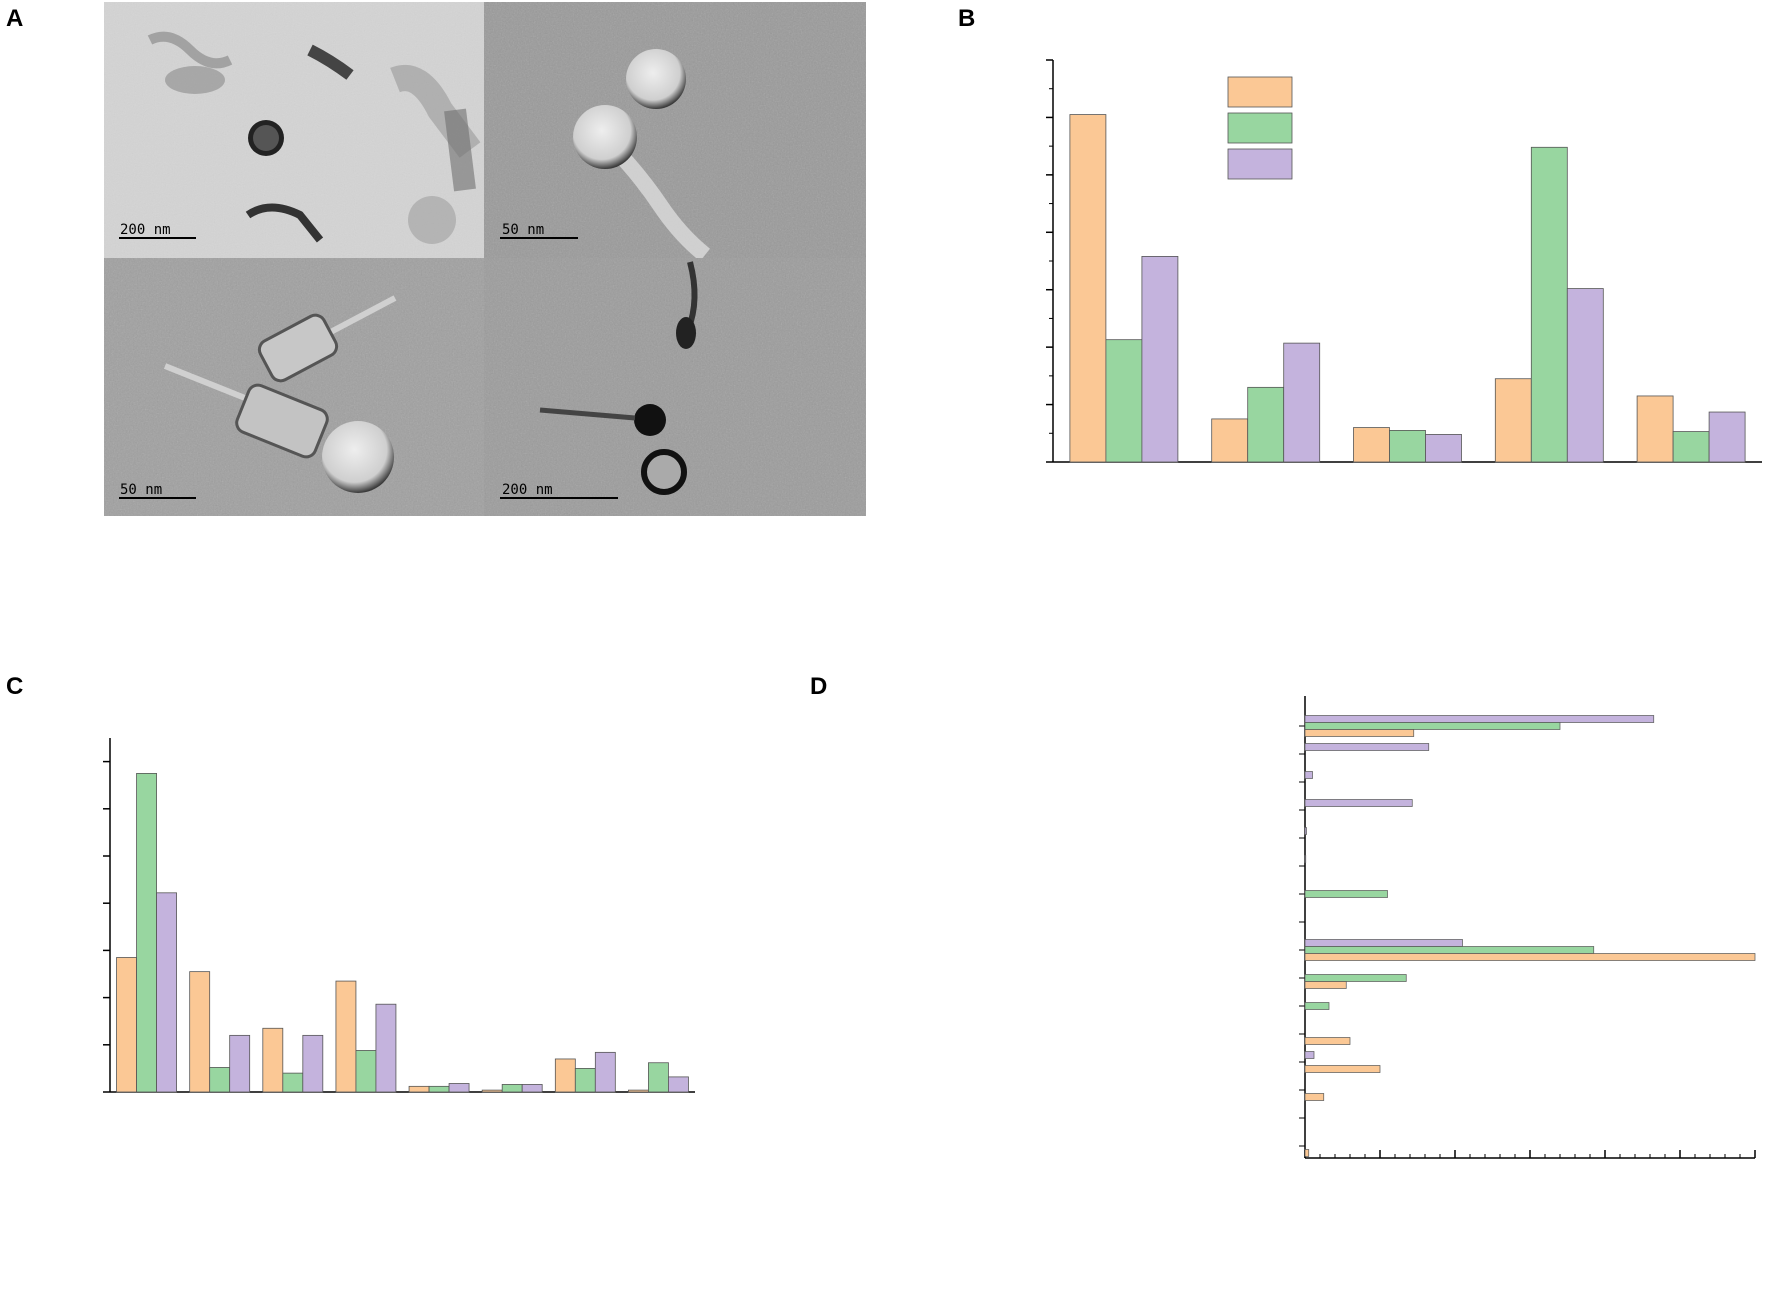  I want to click on bar-cb2-lake, so click(492, 1091).